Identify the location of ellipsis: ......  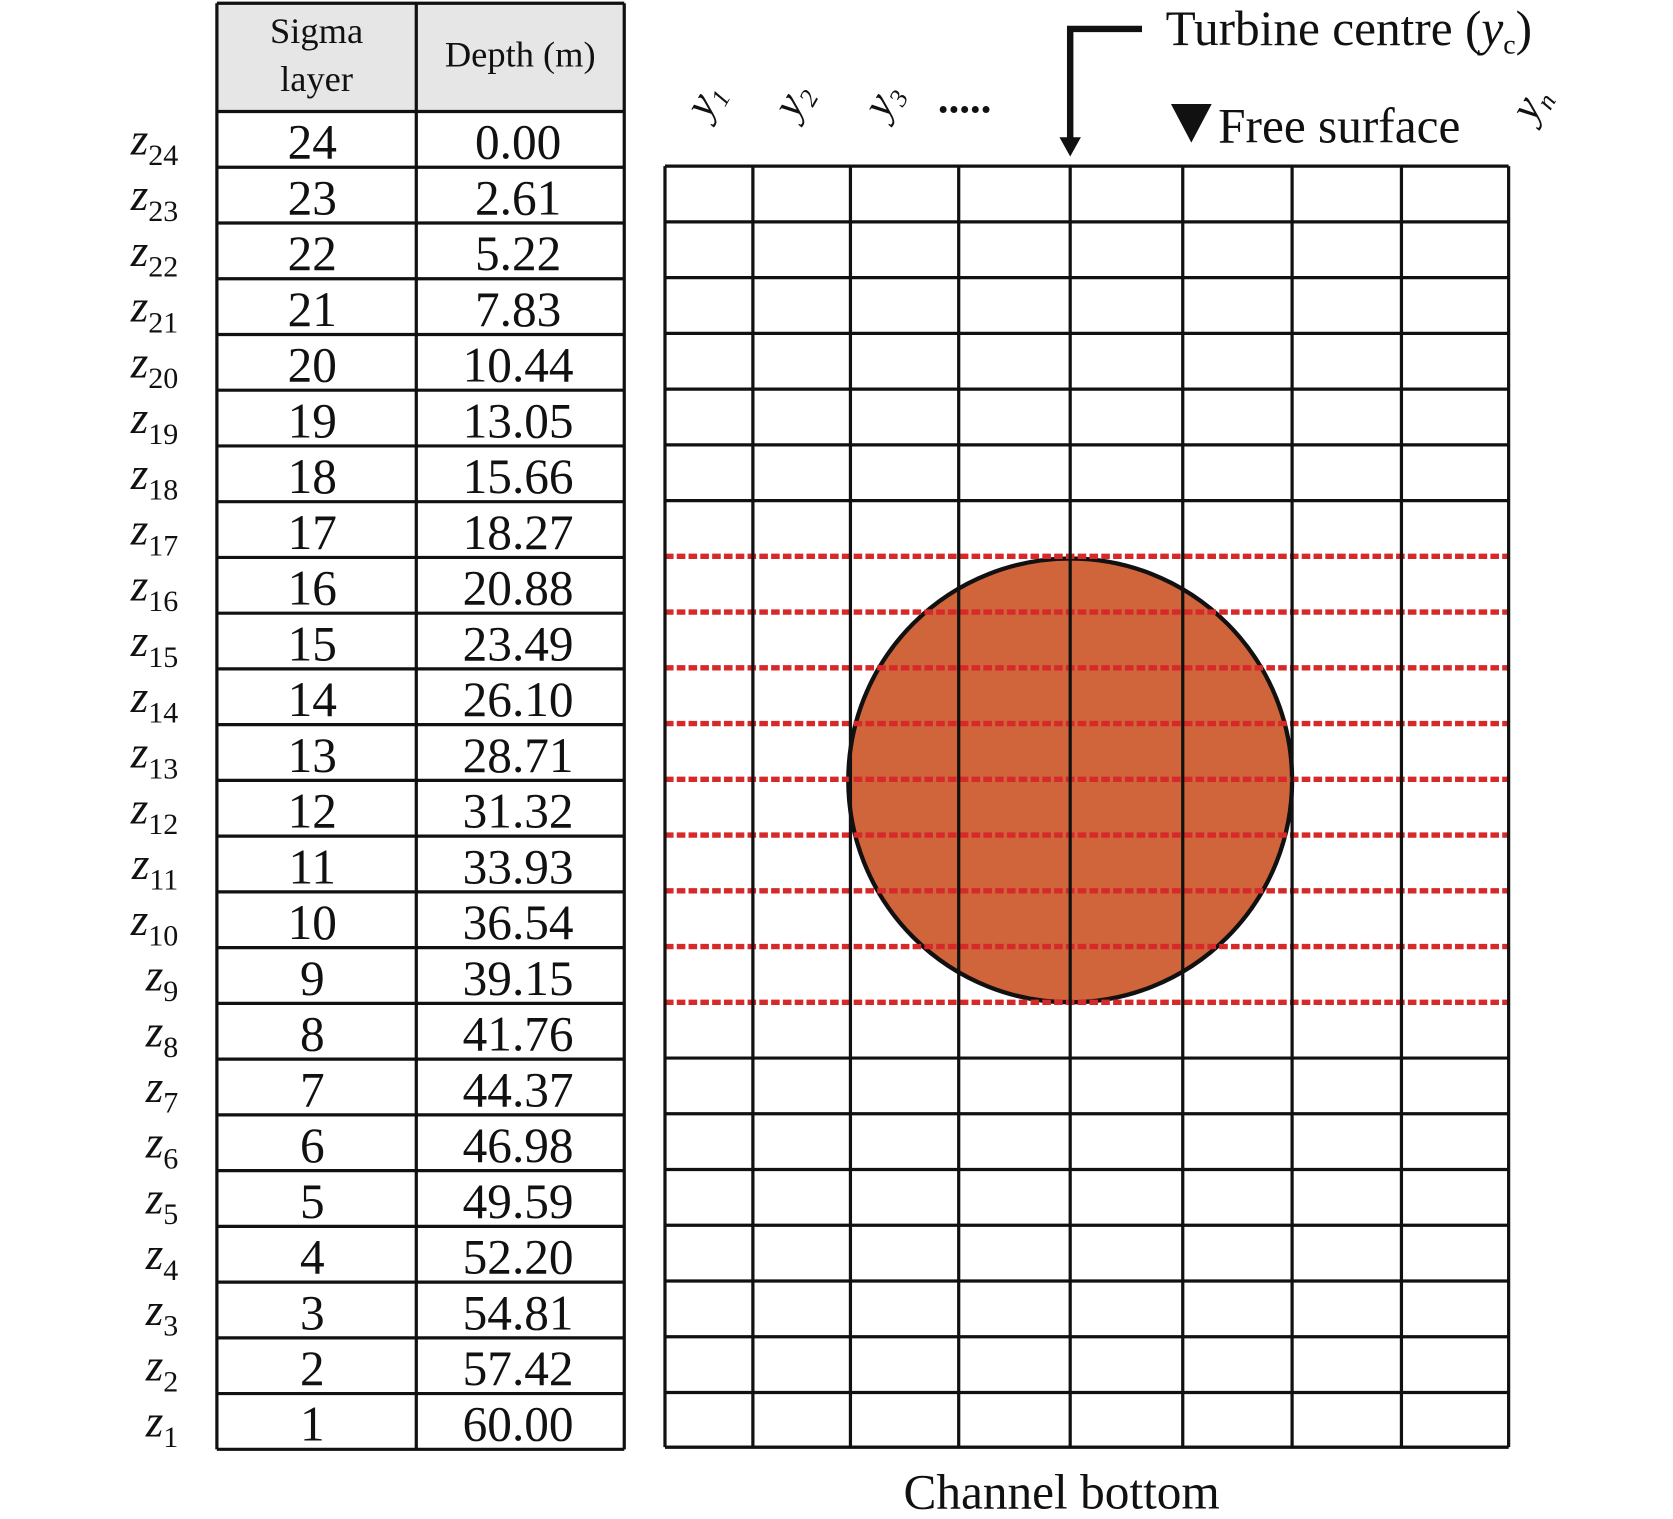
(966, 99).